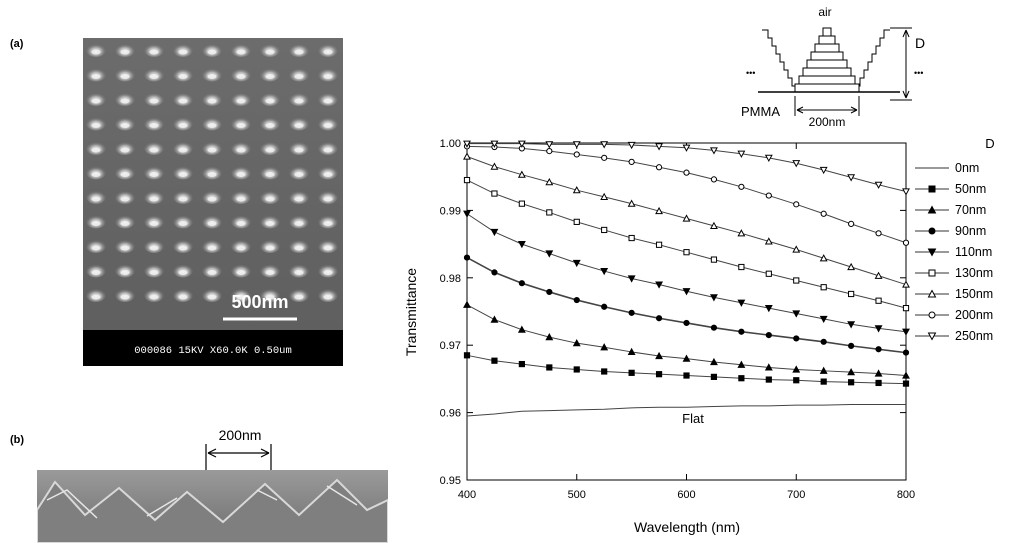  Describe the element at coordinates (212, 453) in the screenshot. I see `period-arrowhead-left` at that location.